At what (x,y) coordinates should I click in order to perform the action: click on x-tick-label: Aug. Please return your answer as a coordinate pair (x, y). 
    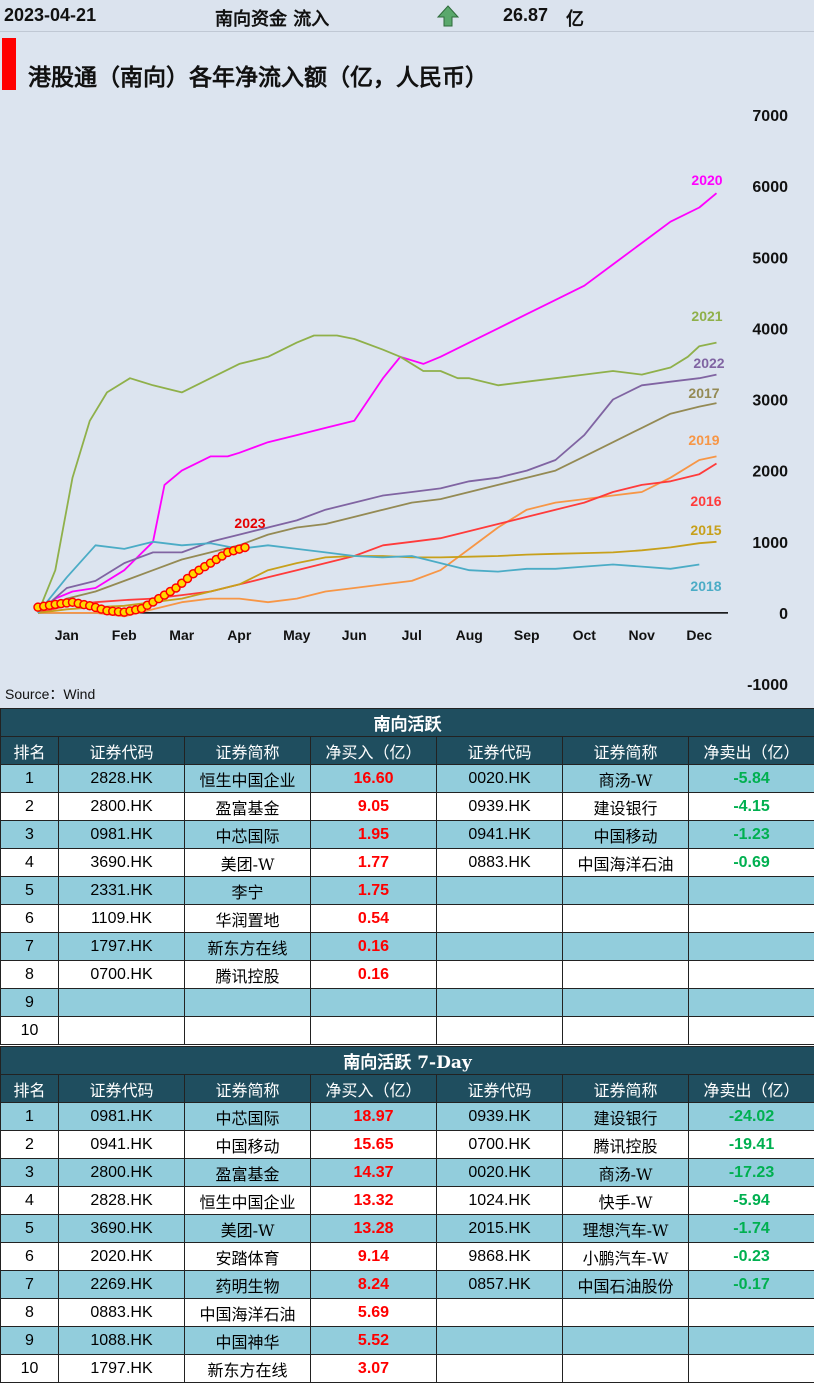
    Looking at the image, I should click on (469, 635).